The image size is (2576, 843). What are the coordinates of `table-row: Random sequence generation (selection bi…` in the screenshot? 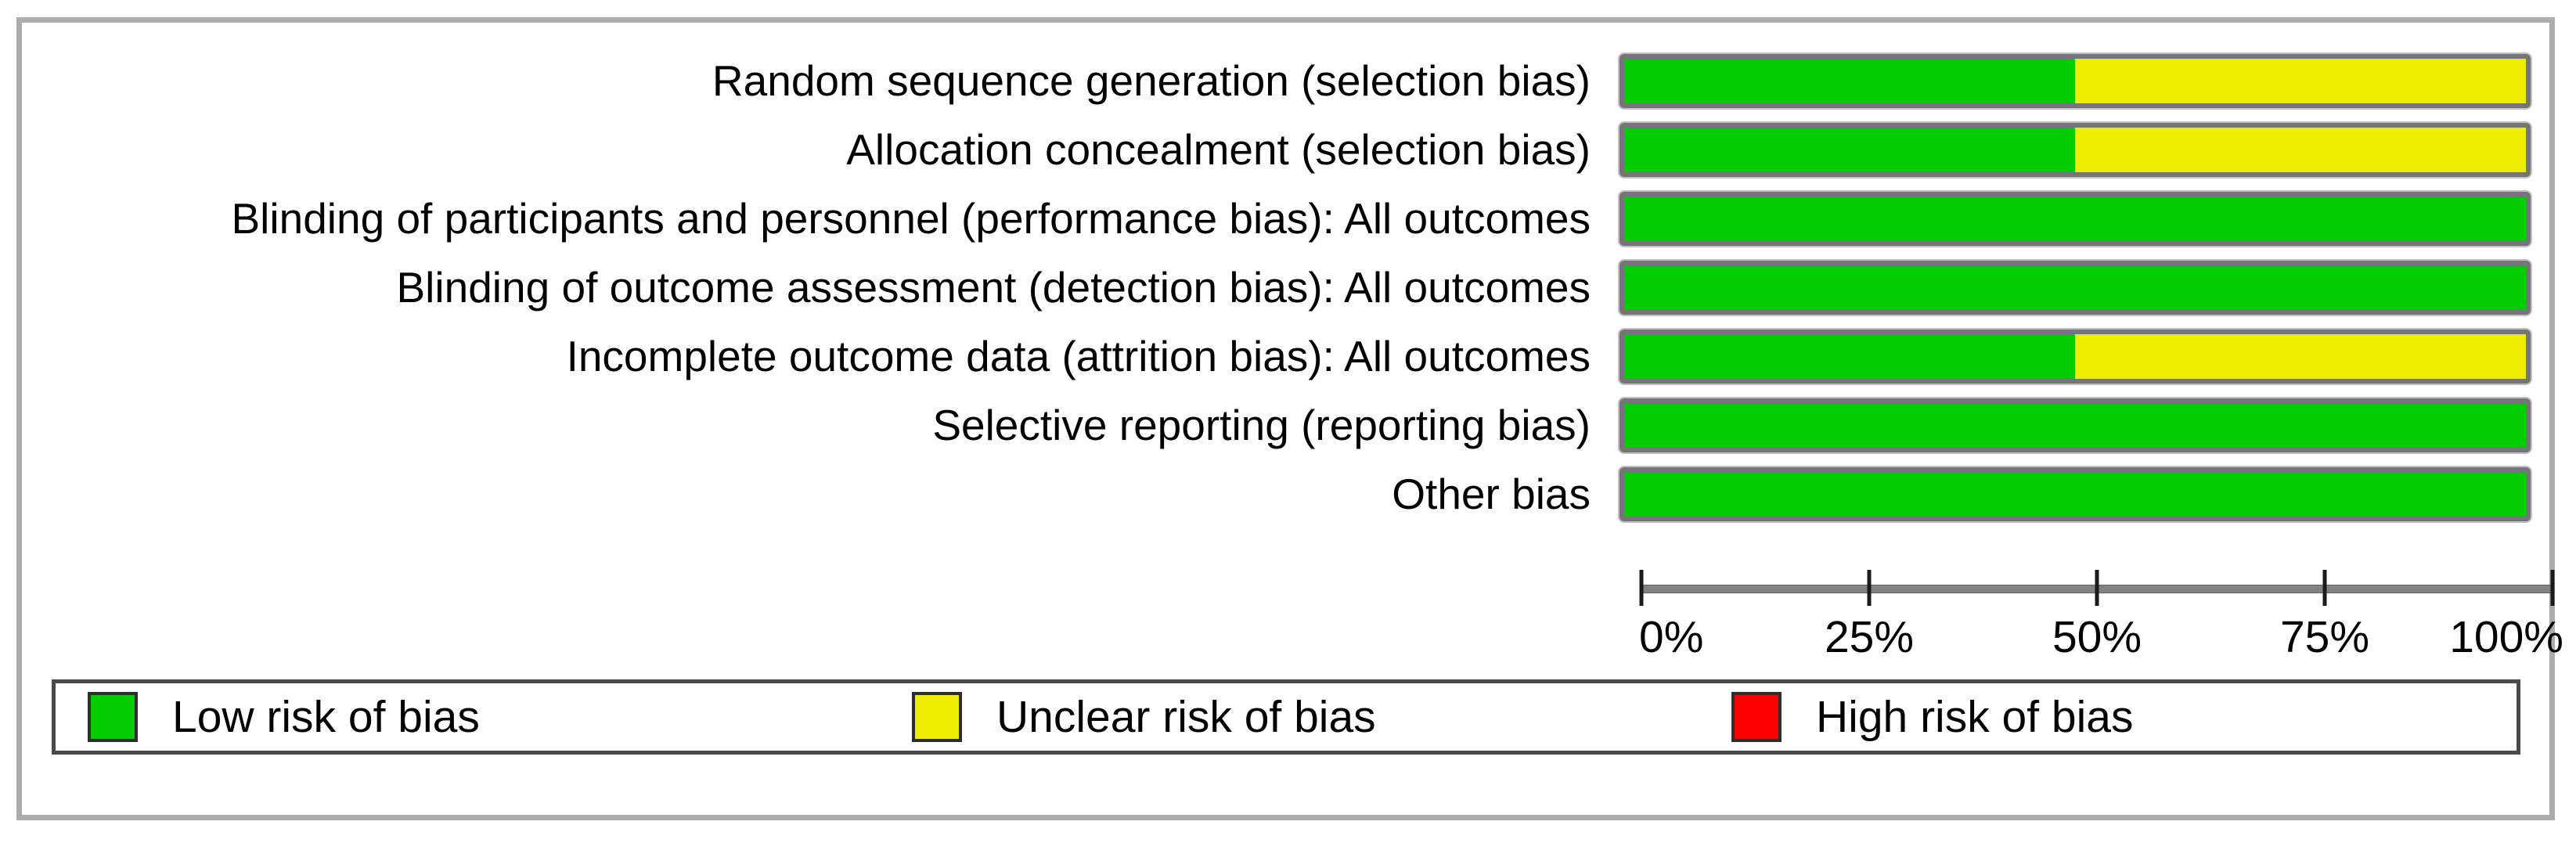 It's located at (1285, 80).